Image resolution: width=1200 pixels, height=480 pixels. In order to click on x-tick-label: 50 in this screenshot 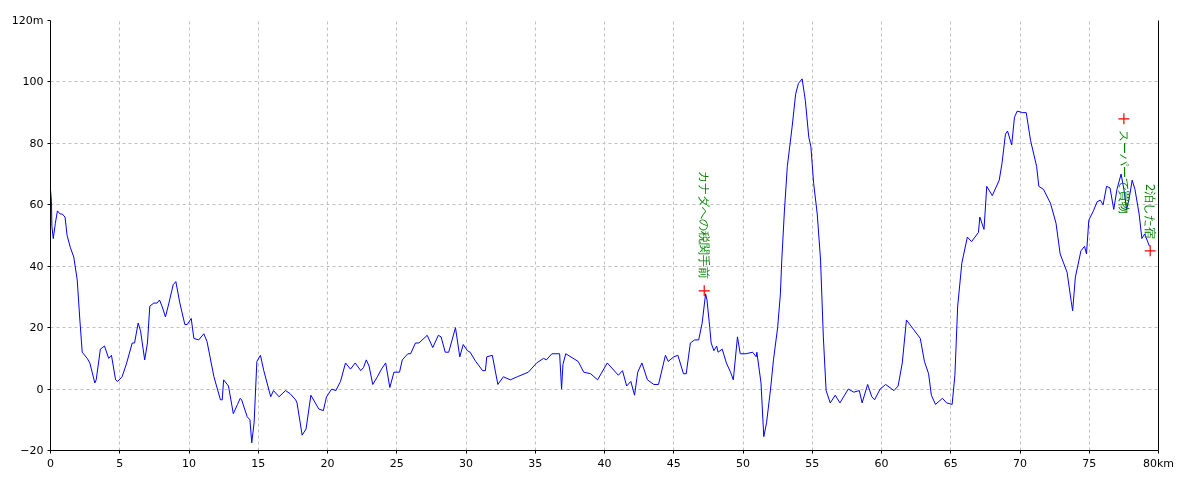, I will do `click(743, 463)`.